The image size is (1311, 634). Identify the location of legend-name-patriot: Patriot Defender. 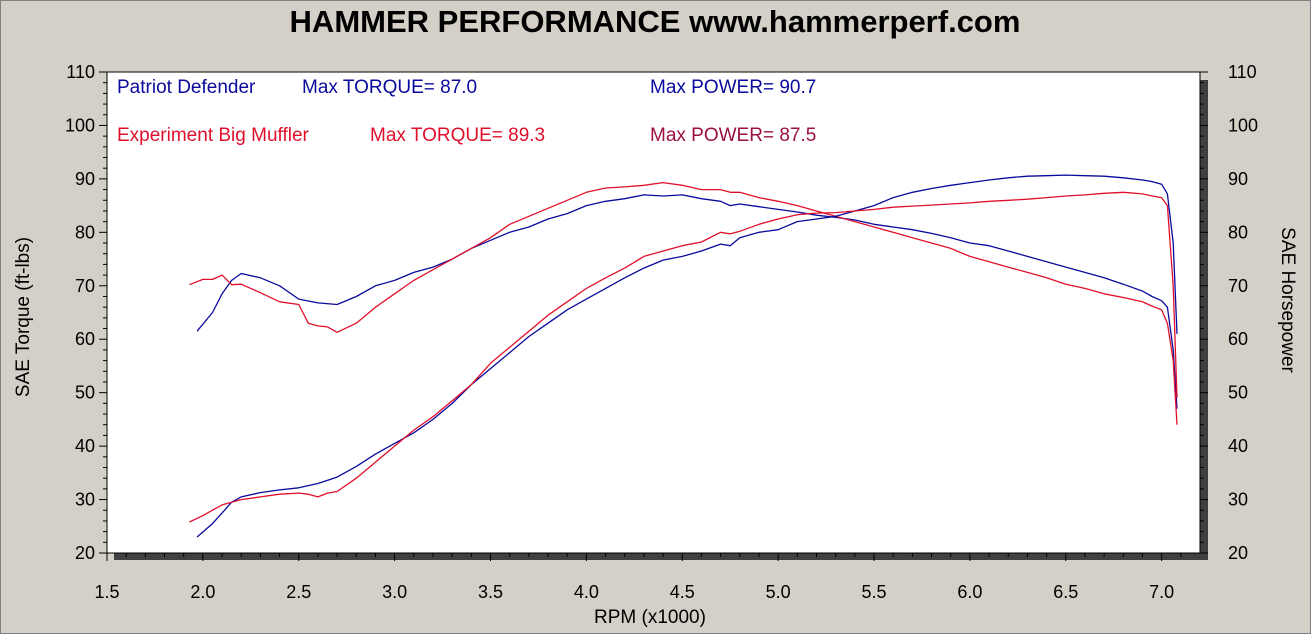
(186, 87).